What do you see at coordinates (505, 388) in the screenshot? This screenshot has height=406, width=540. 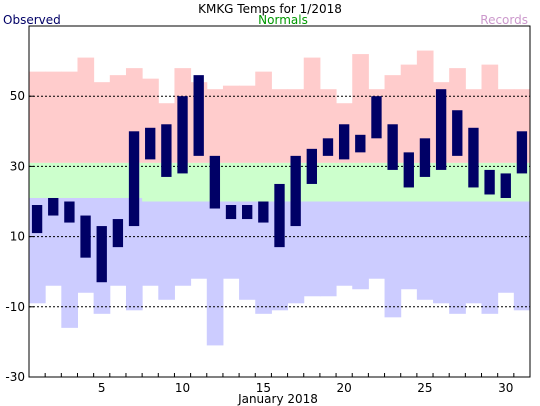 I see `x-tick-label-30: 30` at bounding box center [505, 388].